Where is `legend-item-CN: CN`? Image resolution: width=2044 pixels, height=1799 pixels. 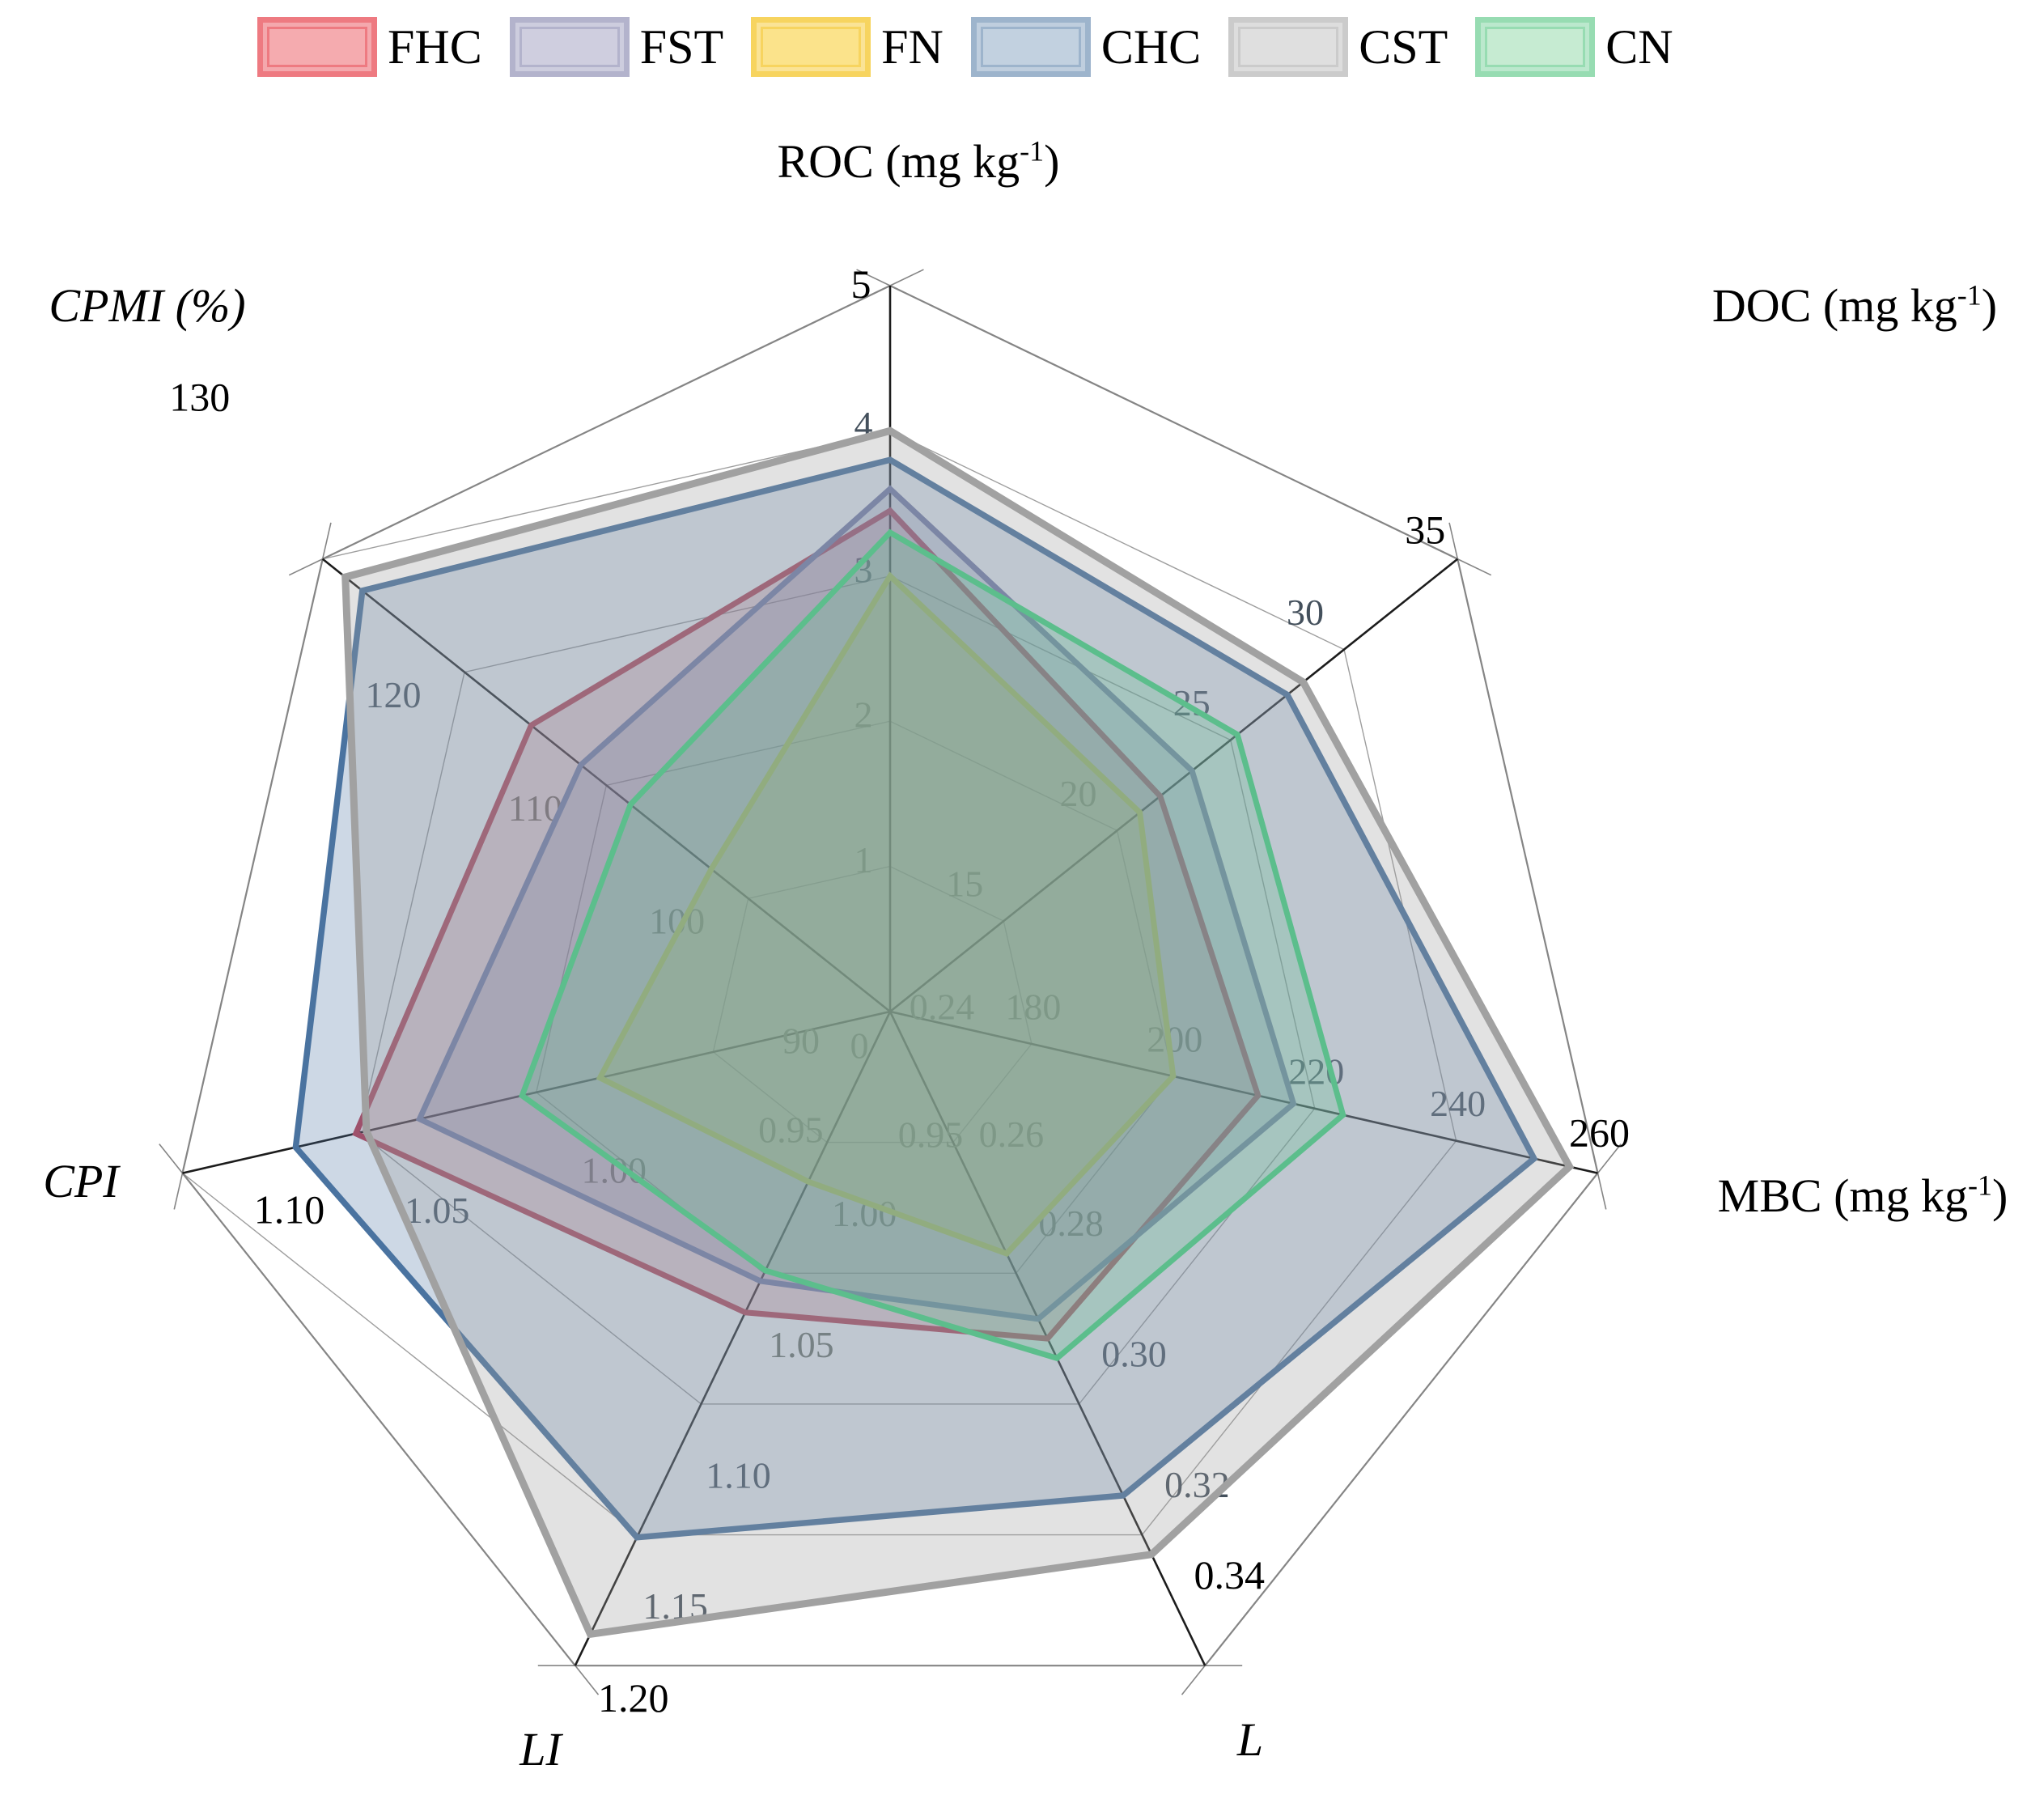
legend-item-CN: CN is located at coordinates (1574, 47).